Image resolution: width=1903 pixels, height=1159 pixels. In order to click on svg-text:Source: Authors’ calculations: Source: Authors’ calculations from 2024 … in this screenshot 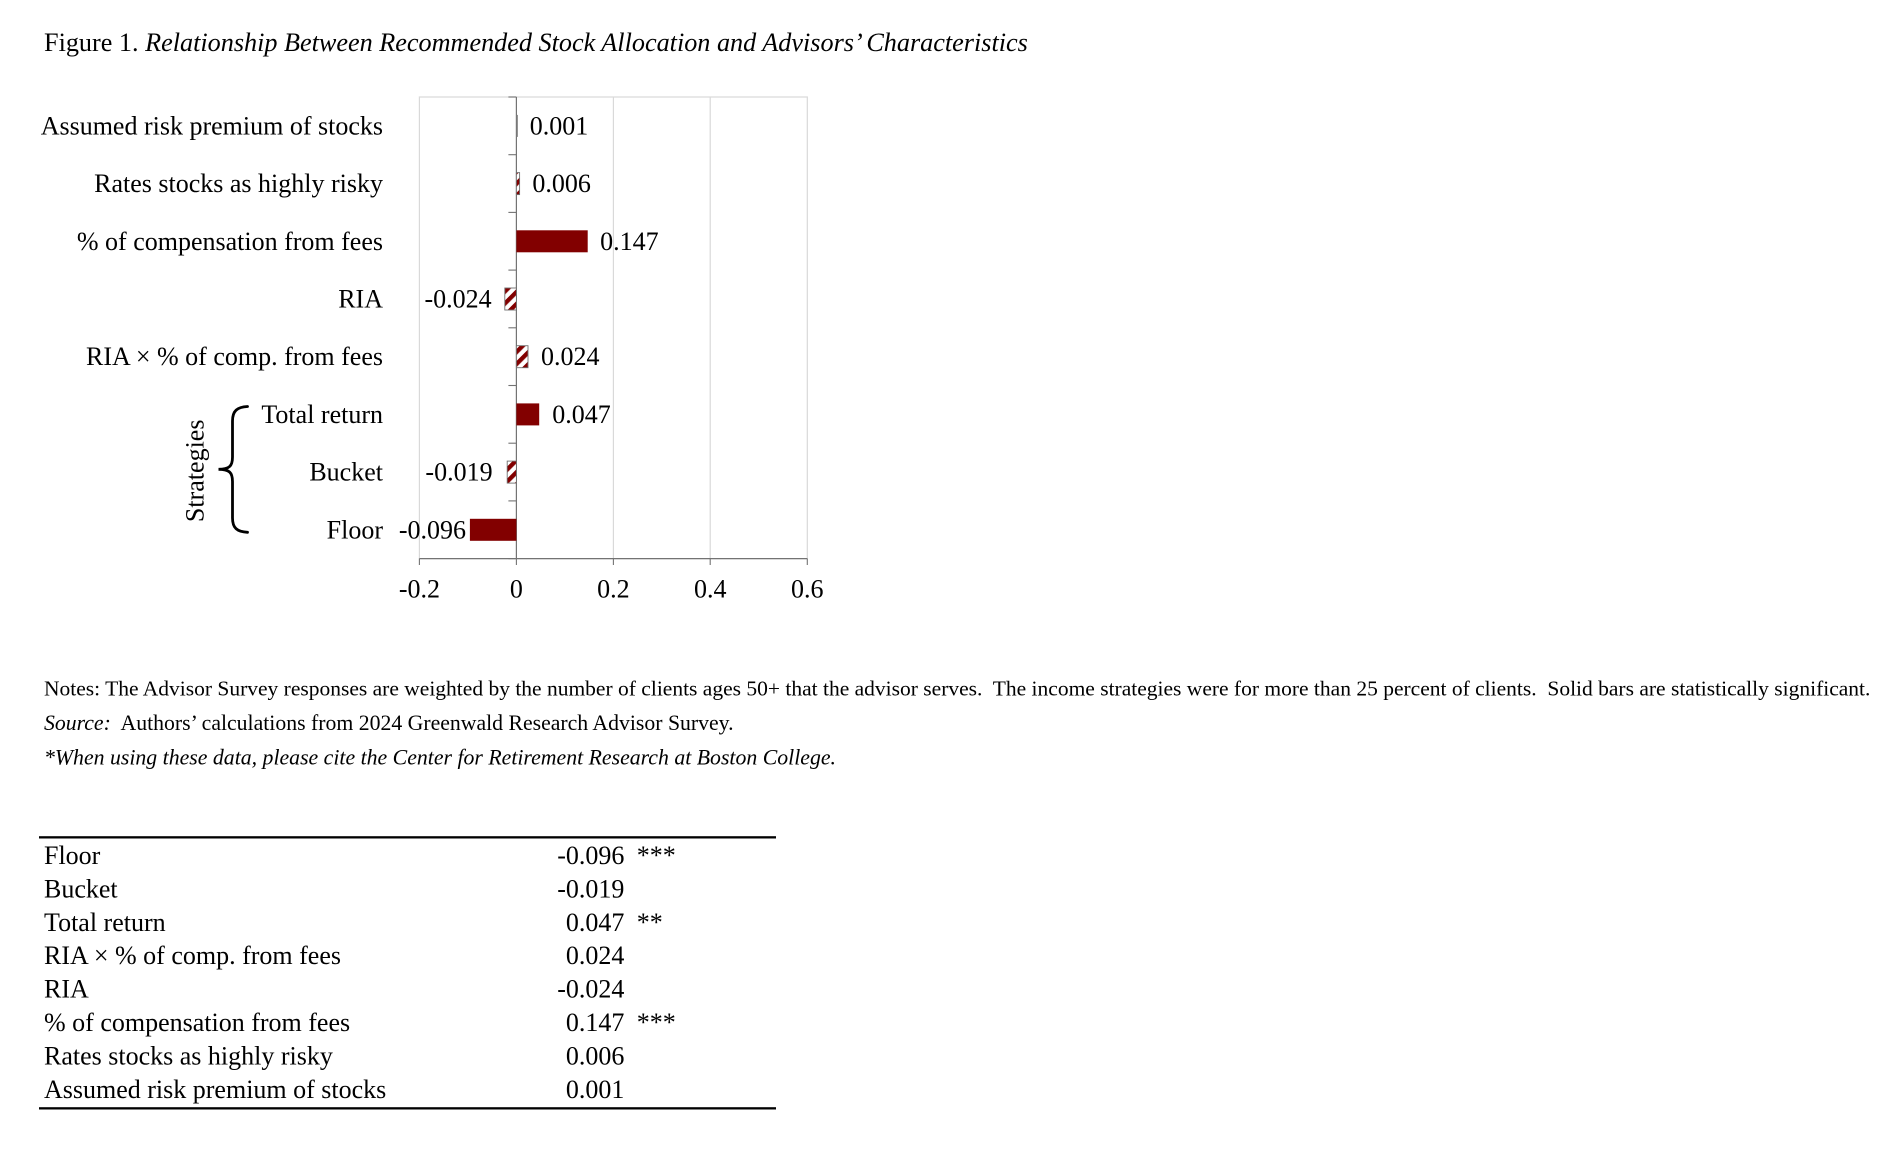, I will do `click(389, 723)`.